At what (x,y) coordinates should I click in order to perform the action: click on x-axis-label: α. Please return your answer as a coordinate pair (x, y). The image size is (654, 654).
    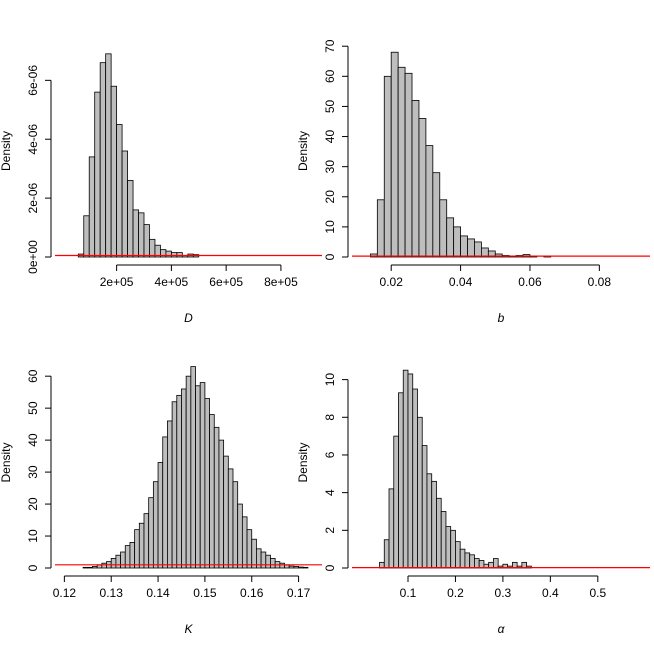
    Looking at the image, I should click on (502, 629).